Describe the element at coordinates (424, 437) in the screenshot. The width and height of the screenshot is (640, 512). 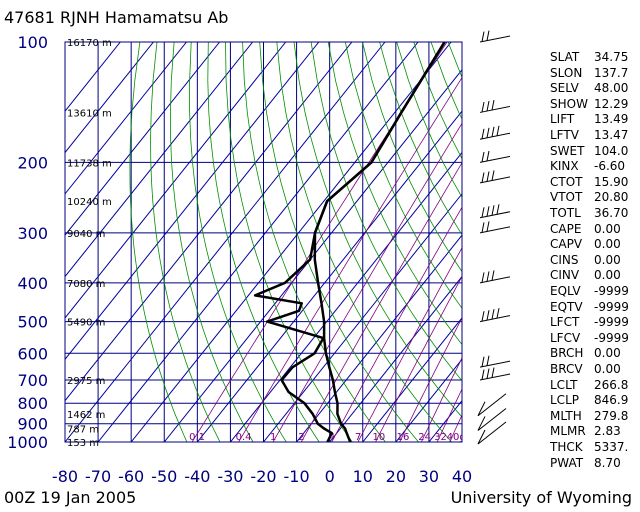
I see `mixing-ratio-label: 24` at that location.